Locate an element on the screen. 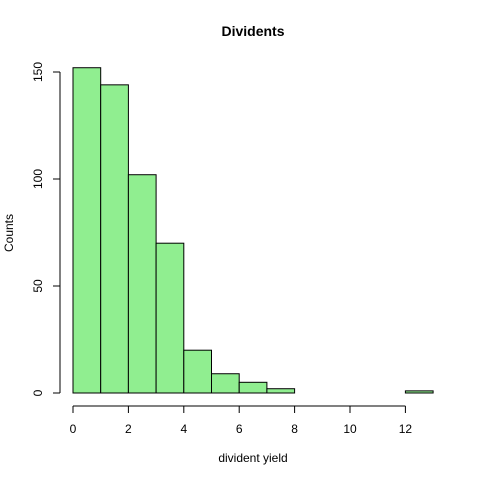 Image resolution: width=480 pixels, height=480 pixels. chart-title: Dividents is located at coordinates (252, 31).